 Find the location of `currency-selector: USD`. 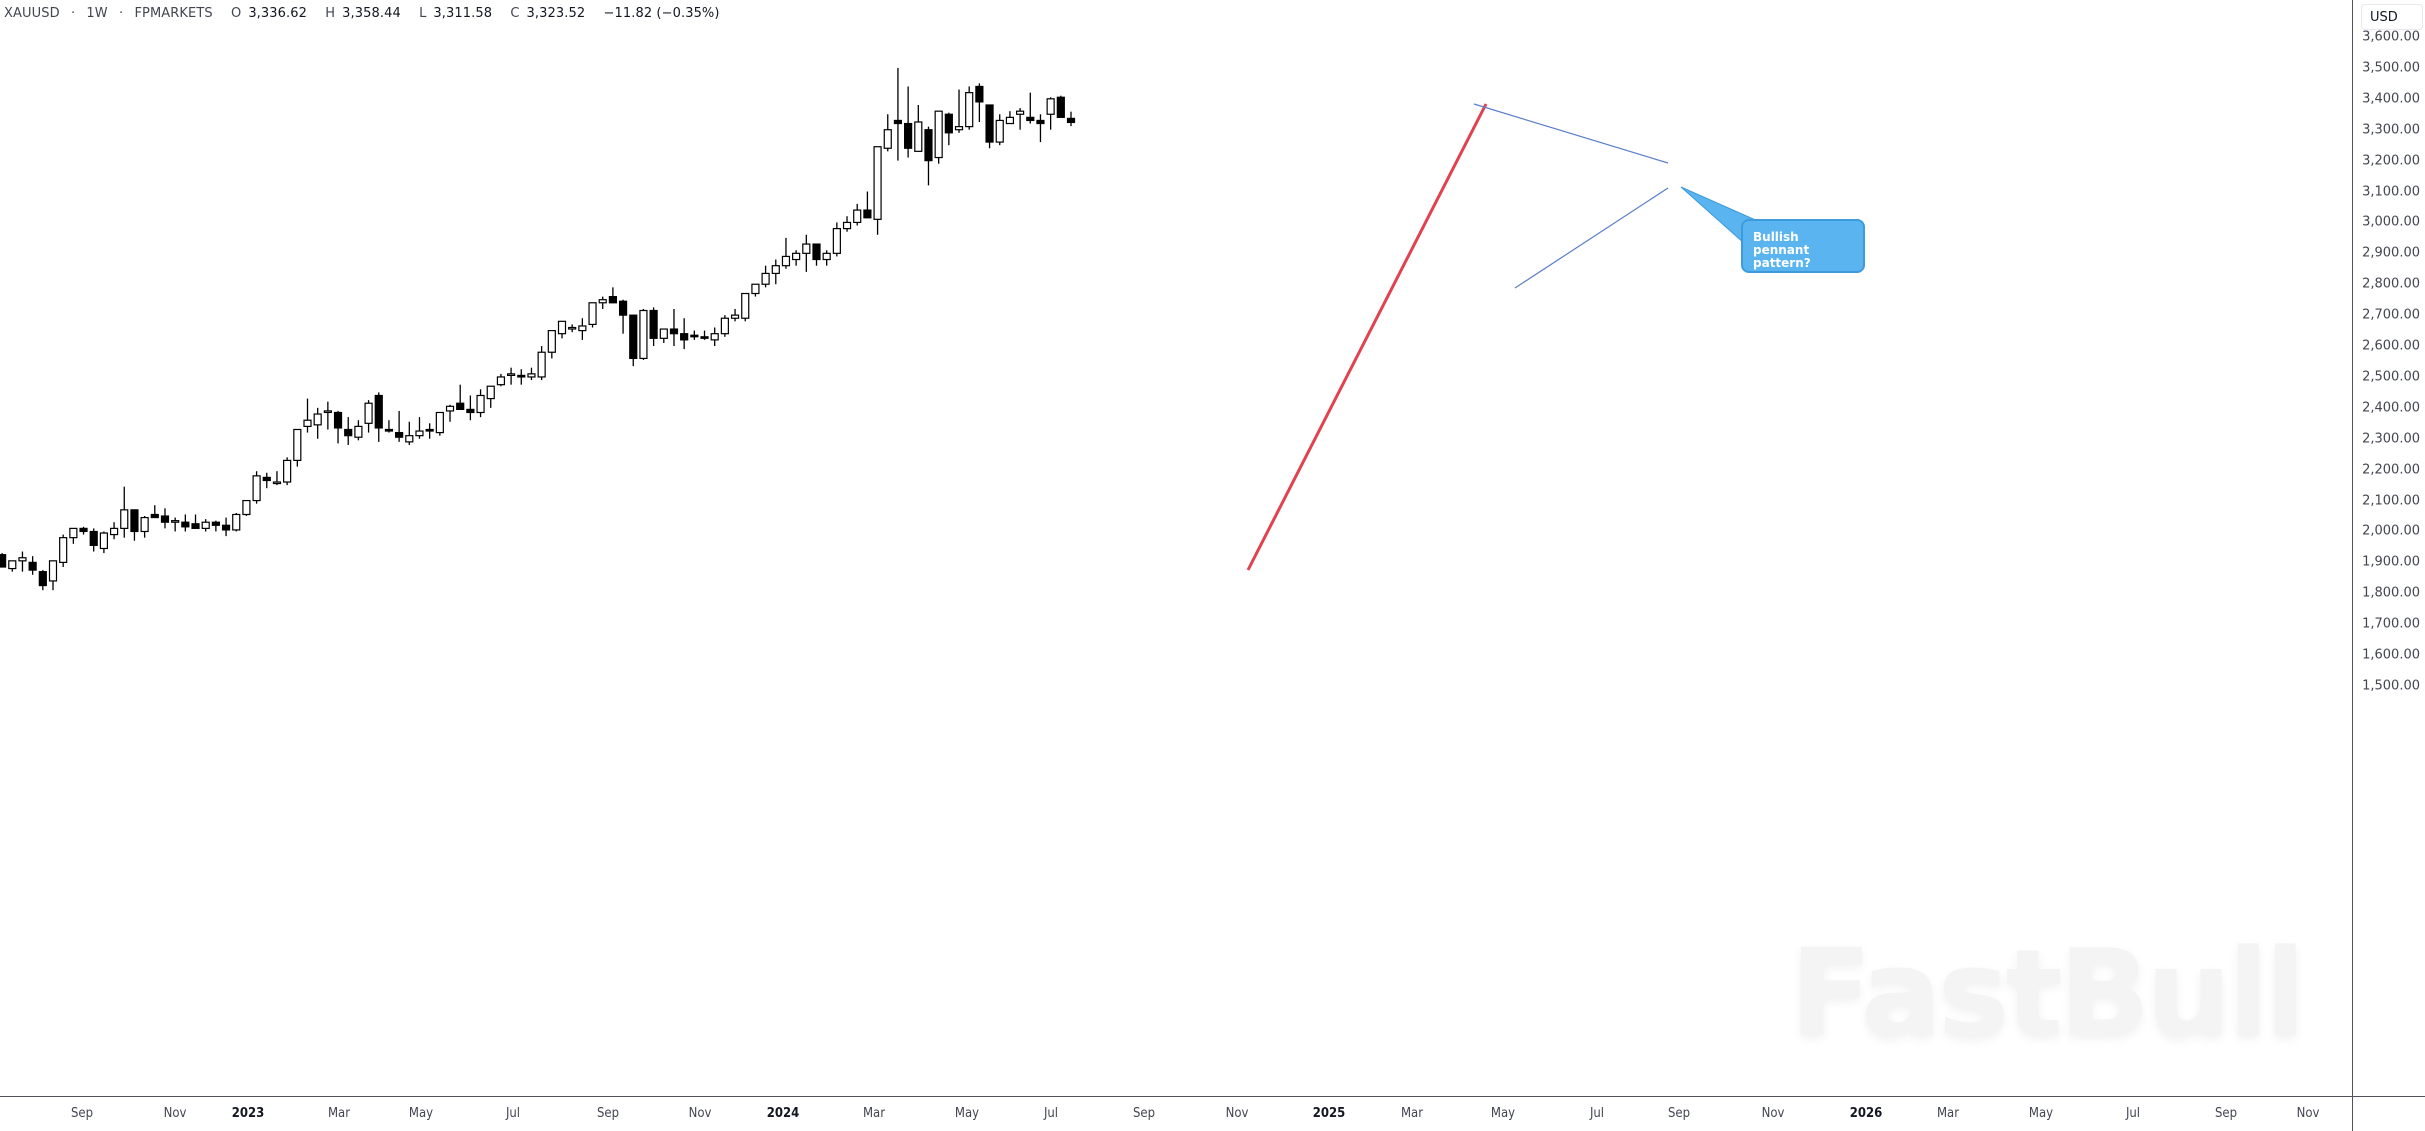

currency-selector: USD is located at coordinates (2392, 17).